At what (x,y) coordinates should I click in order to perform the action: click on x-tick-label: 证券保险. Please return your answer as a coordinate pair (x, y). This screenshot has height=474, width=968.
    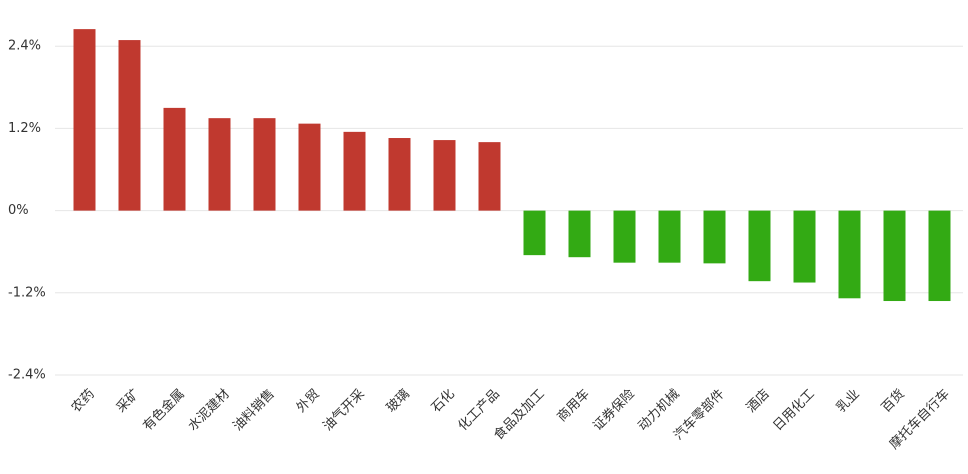
    Looking at the image, I should click on (614, 410).